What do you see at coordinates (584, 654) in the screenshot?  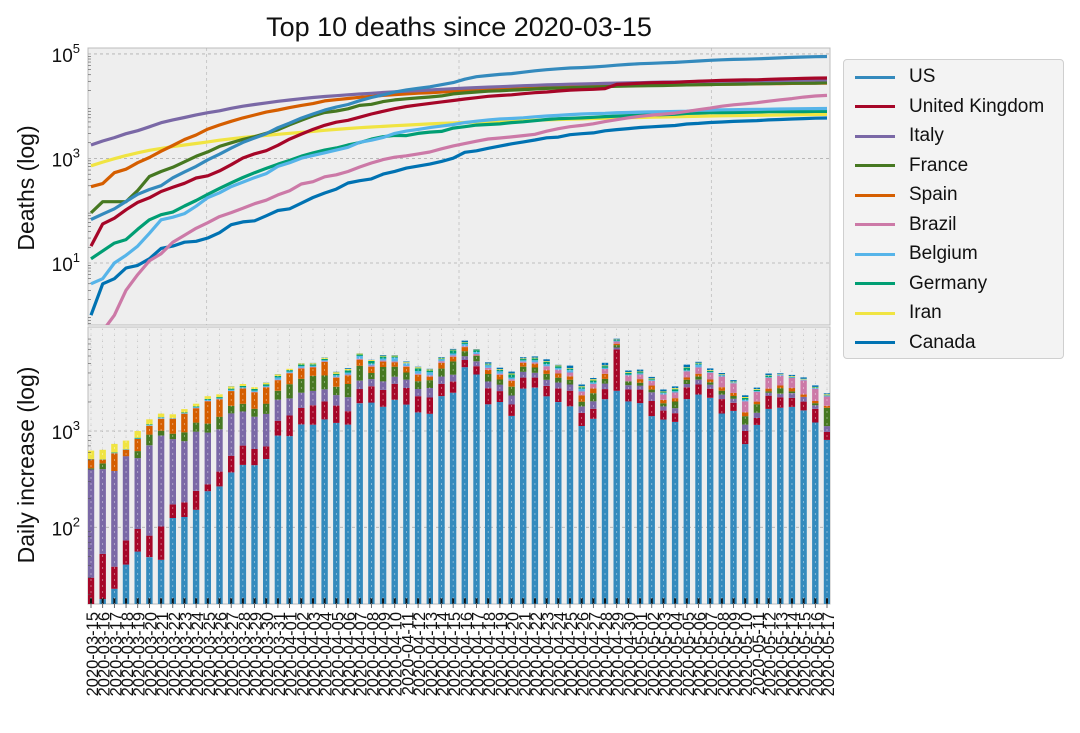 I see `x-tick-label: 2020-04-26` at bounding box center [584, 654].